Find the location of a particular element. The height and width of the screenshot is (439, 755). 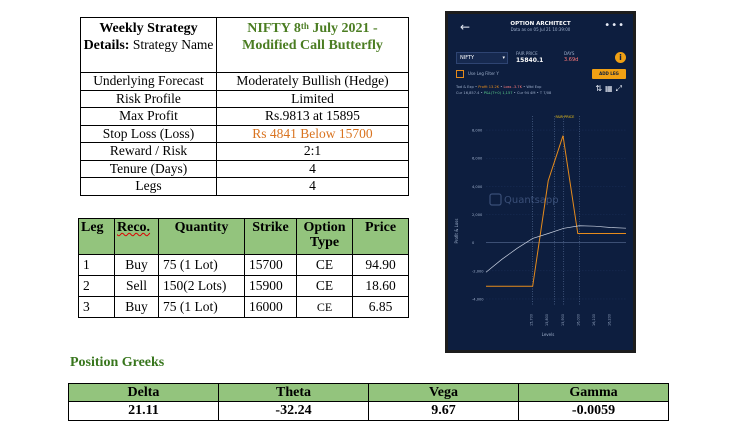

greeks-header-row: Delta Theta Vega Gamma is located at coordinates (368, 392).